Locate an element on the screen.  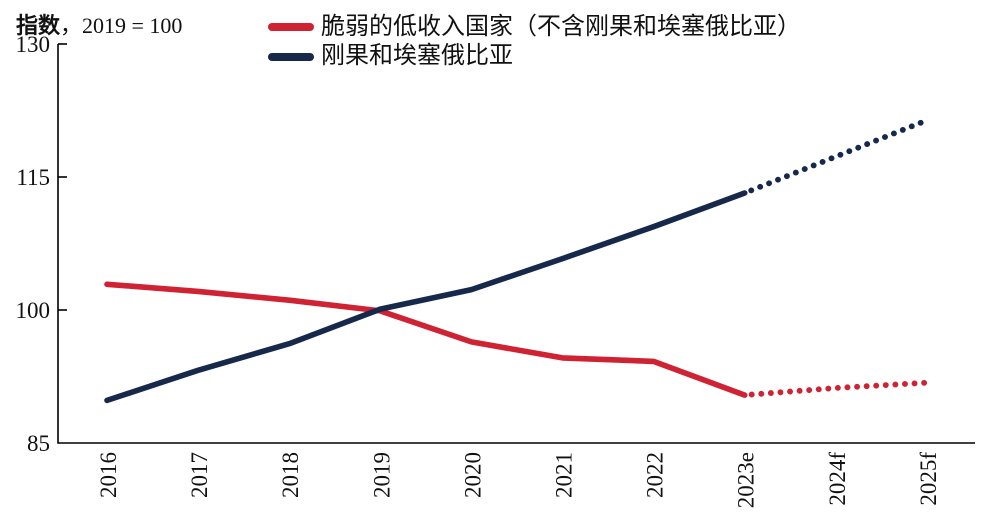
x-tick-label: 2022 is located at coordinates (655, 475).